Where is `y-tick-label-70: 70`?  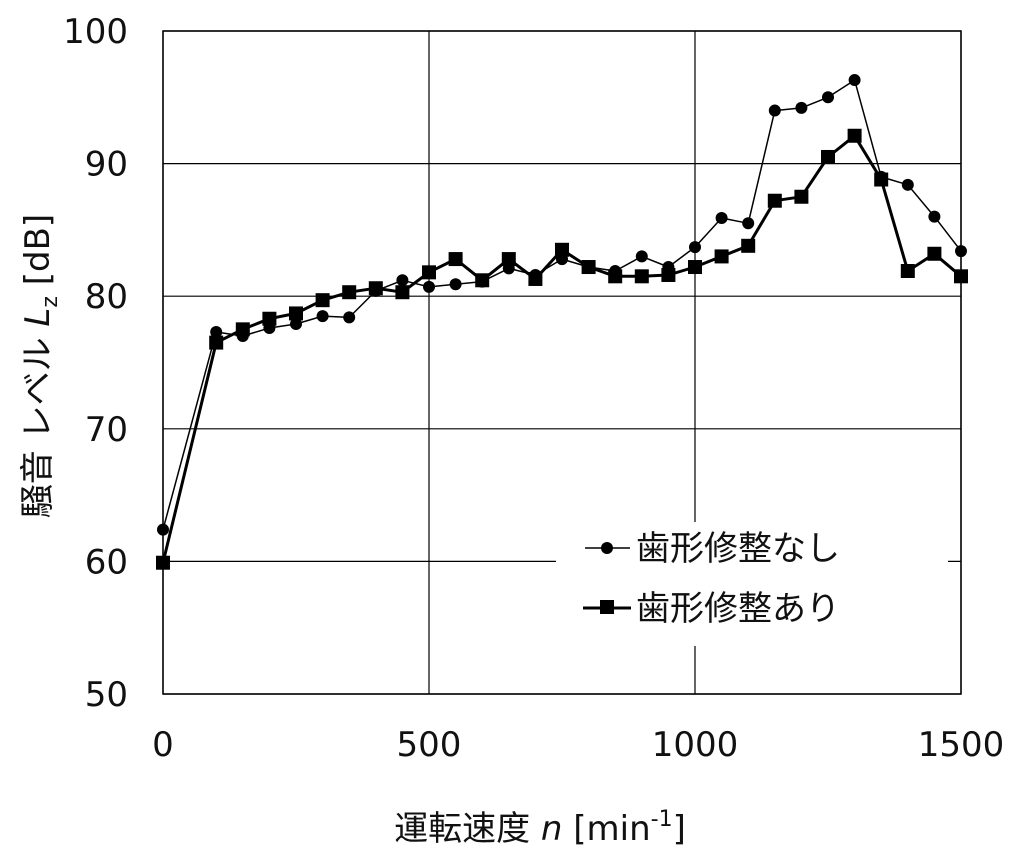 y-tick-label-70: 70 is located at coordinates (106, 430).